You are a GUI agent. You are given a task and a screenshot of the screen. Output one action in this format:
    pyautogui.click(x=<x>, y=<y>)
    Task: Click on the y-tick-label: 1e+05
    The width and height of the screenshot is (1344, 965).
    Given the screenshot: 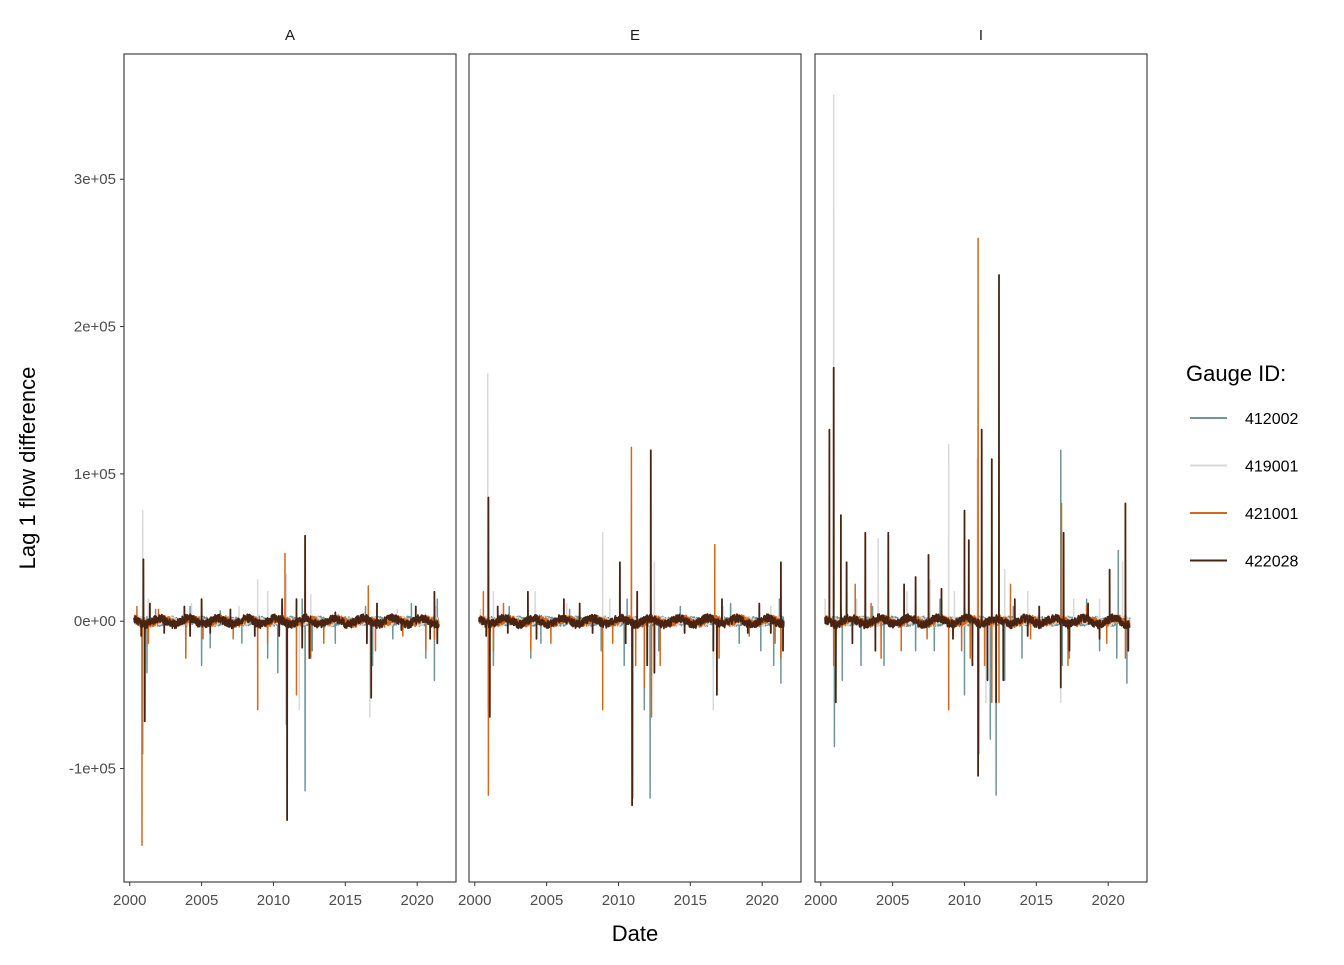 What is the action you would take?
    pyautogui.click(x=95, y=474)
    